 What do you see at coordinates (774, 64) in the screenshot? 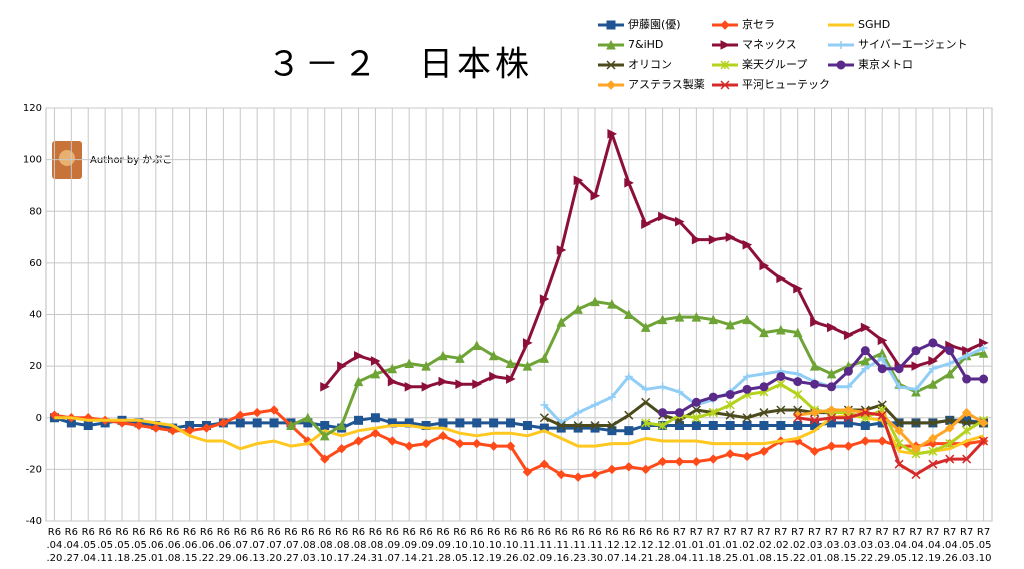
I see `legend-label: 楽天グループ` at bounding box center [774, 64].